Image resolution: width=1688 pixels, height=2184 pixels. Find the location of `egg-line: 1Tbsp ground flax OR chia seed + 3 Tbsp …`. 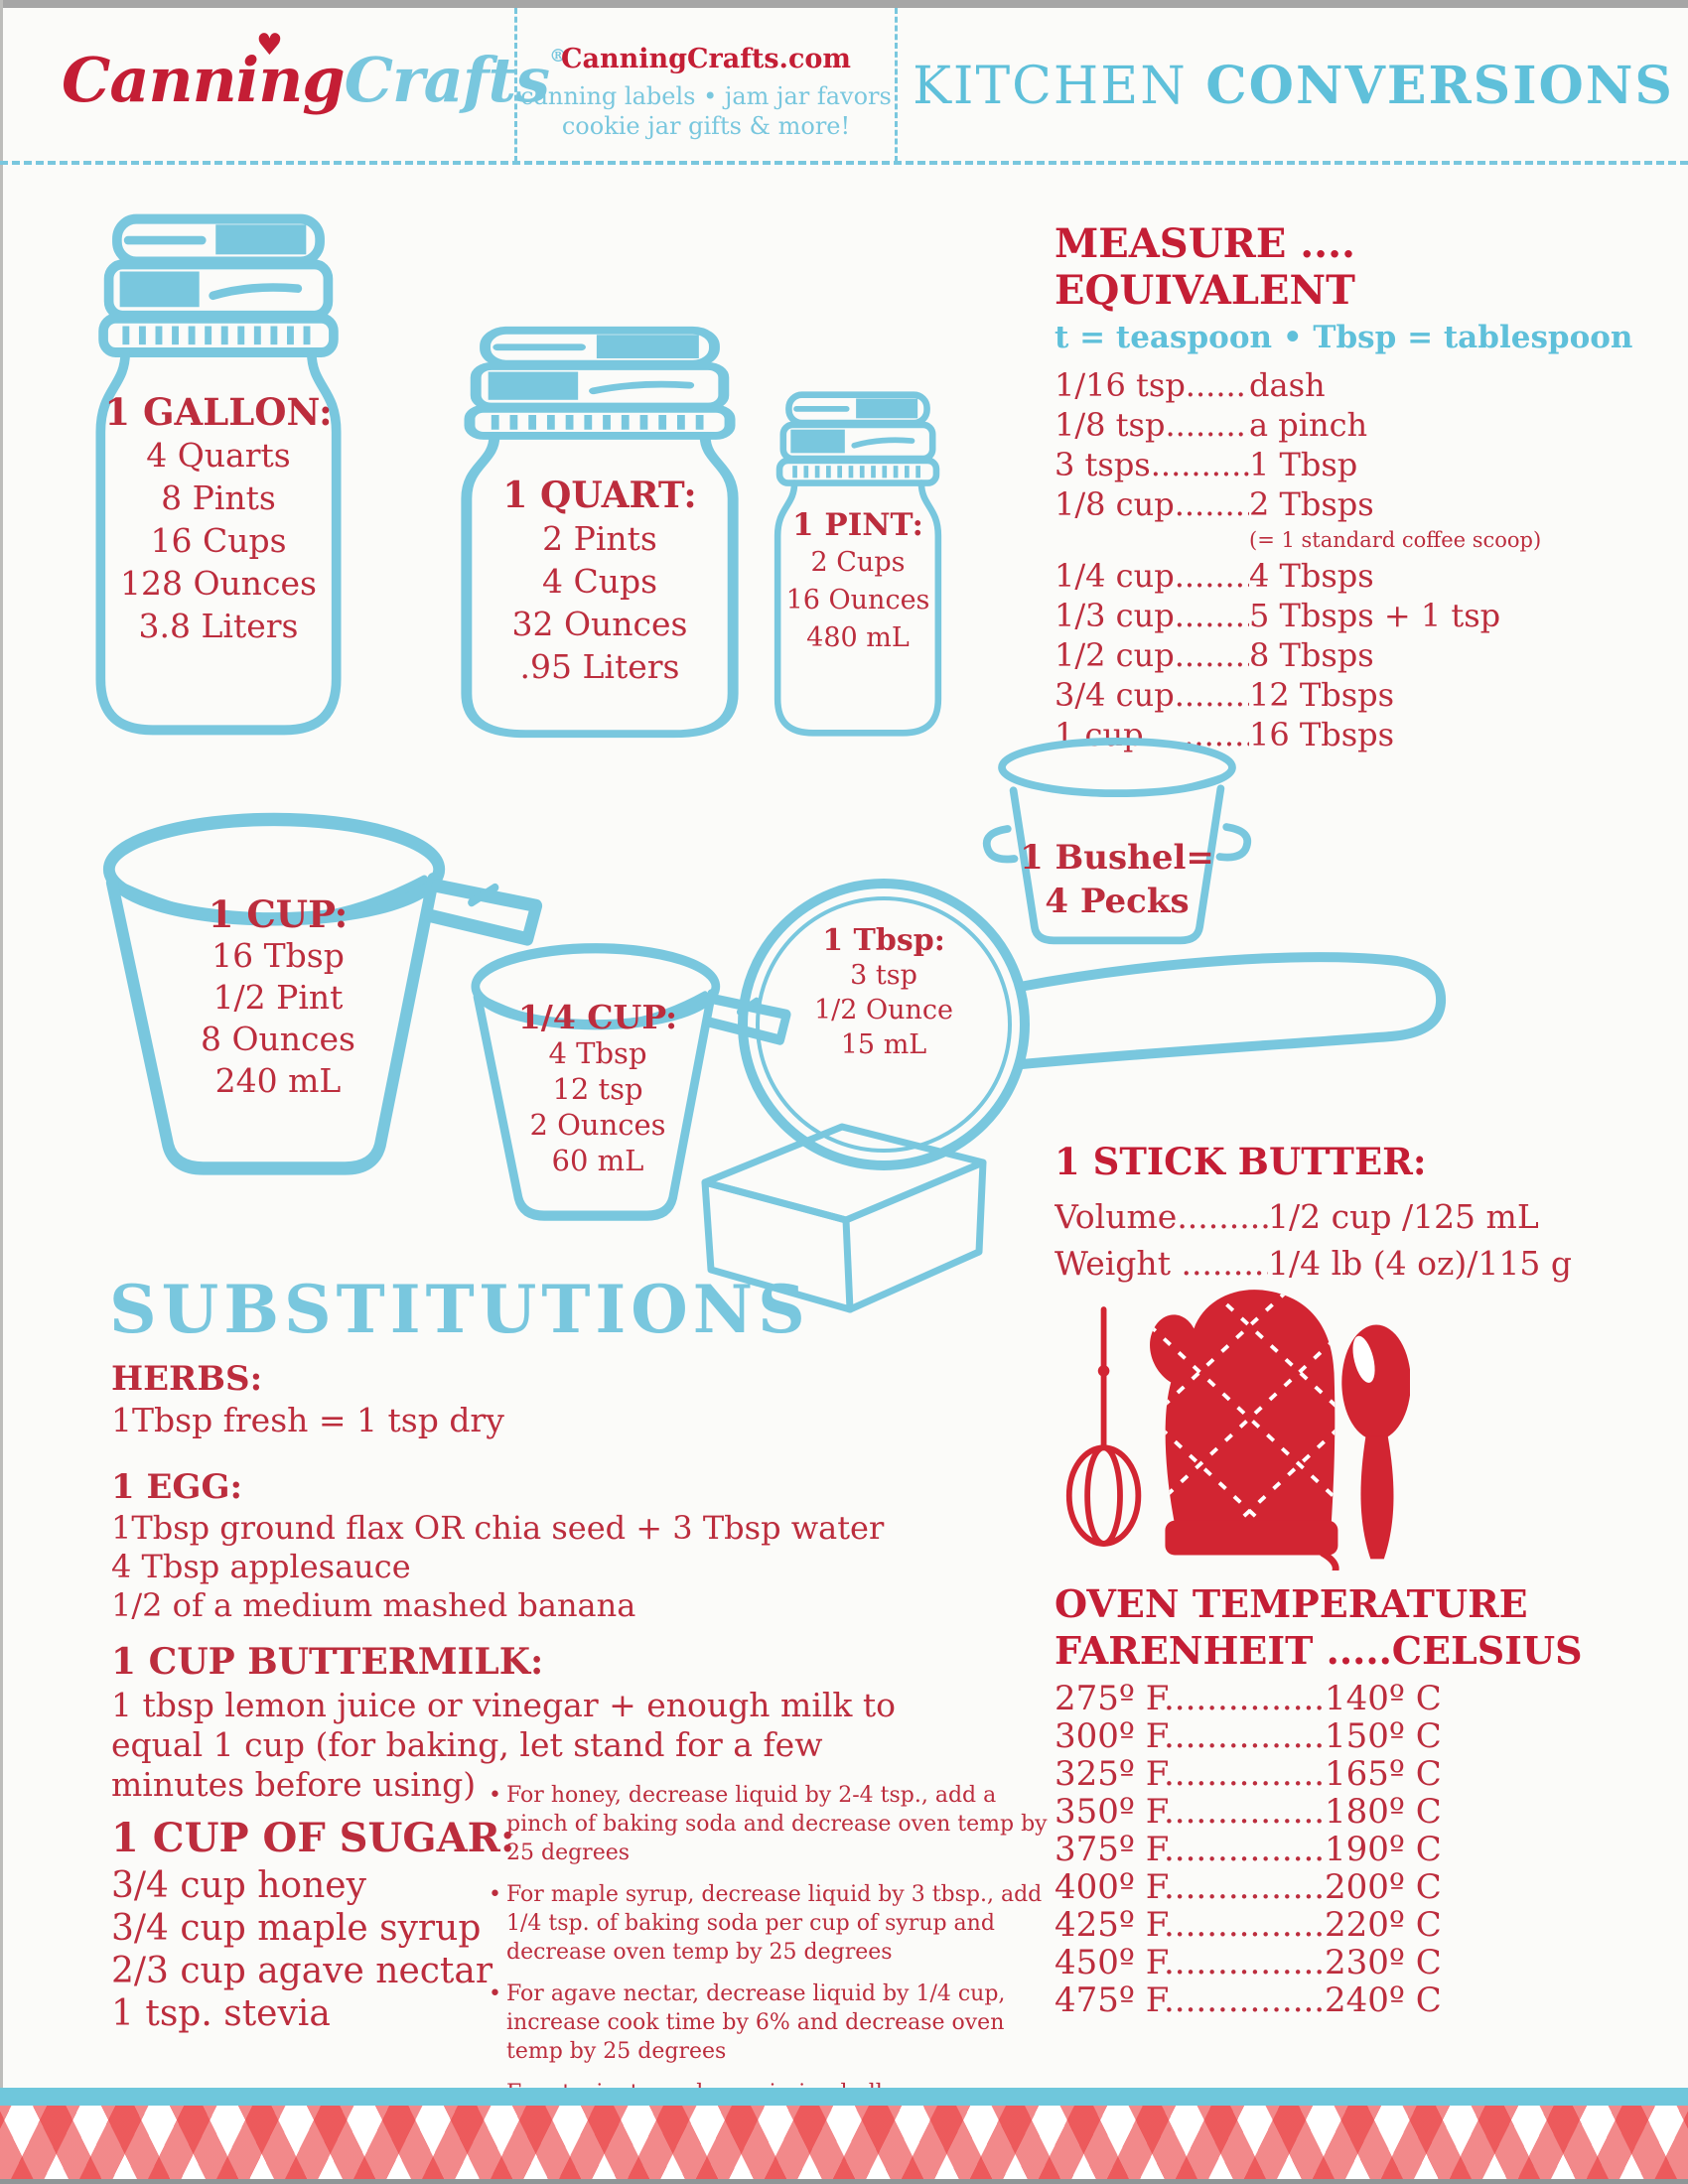

egg-line: 1Tbsp ground flax OR chia seed + 3 Tbsp … is located at coordinates (498, 1528).